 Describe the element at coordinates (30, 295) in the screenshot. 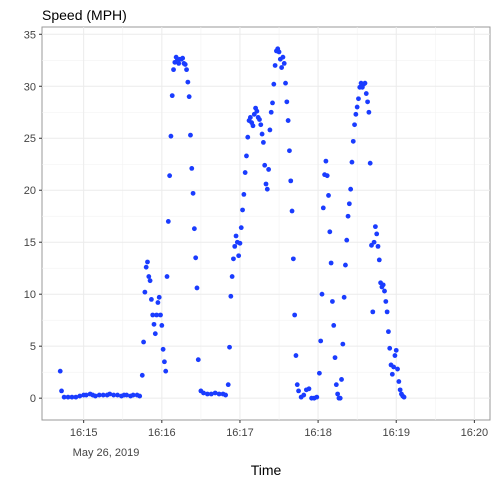

I see `y-tick-label: 10` at that location.